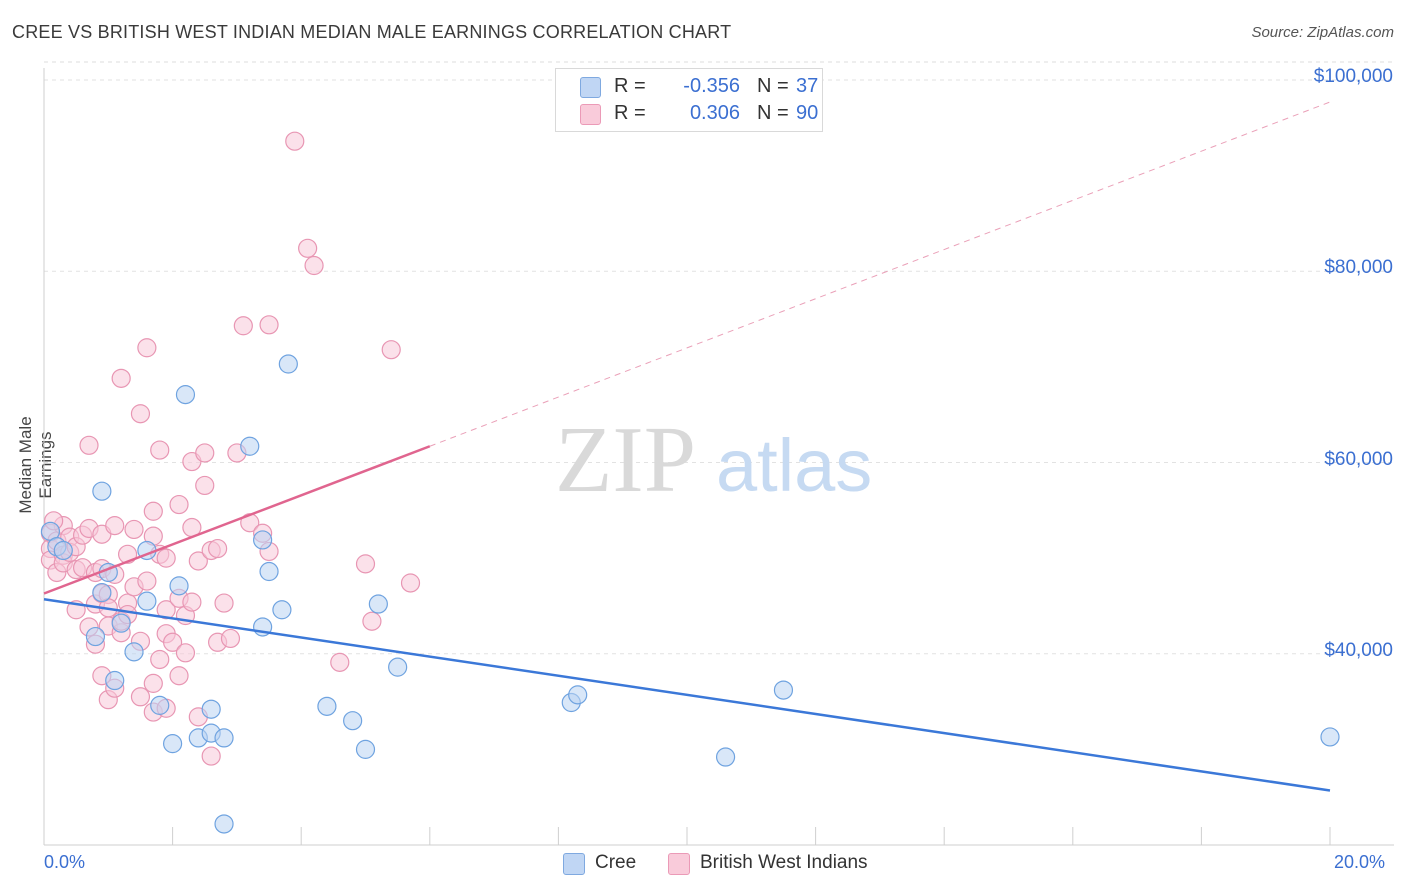 Image resolution: width=1406 pixels, height=892 pixels. I want to click on series-legend: Cree British West Indians, so click(703, 865).